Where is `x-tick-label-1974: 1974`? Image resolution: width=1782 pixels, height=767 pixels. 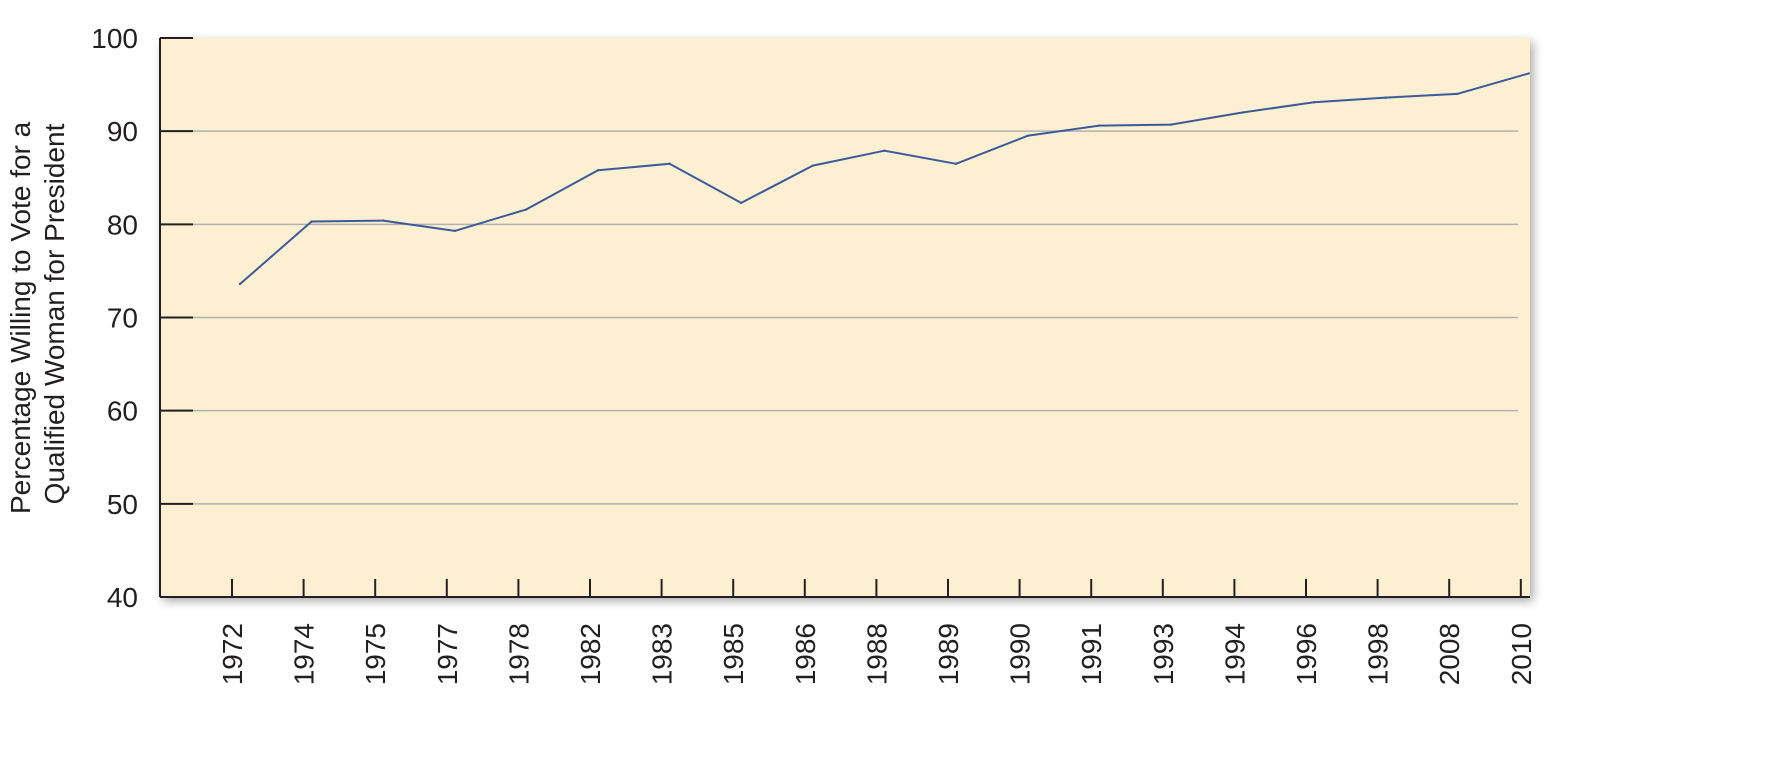 x-tick-label-1974: 1974 is located at coordinates (304, 654).